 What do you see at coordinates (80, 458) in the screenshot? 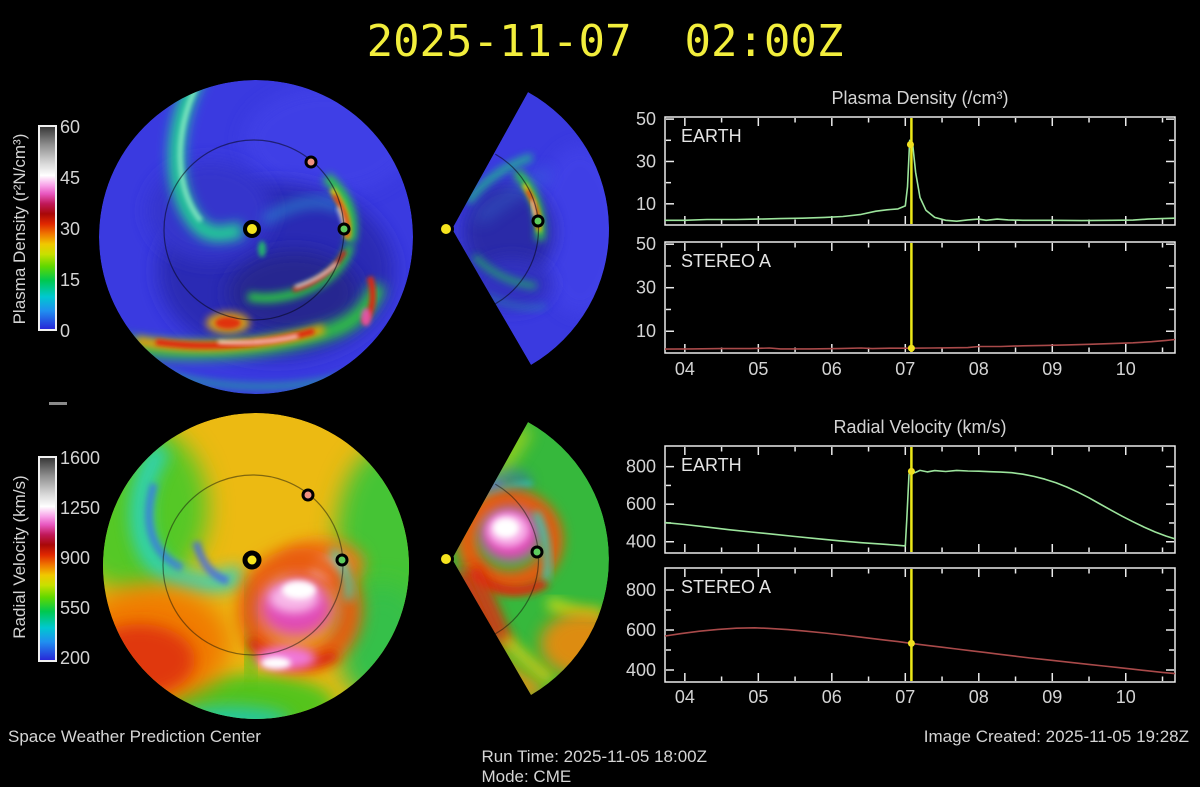
I see `velocity-colorbar-tick: 1600` at bounding box center [80, 458].